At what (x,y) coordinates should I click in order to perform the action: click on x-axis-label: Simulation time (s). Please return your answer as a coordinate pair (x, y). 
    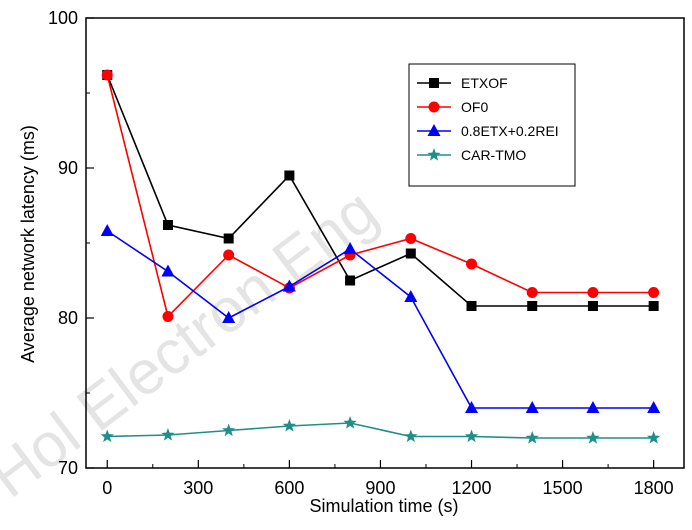
    Looking at the image, I should click on (383, 506).